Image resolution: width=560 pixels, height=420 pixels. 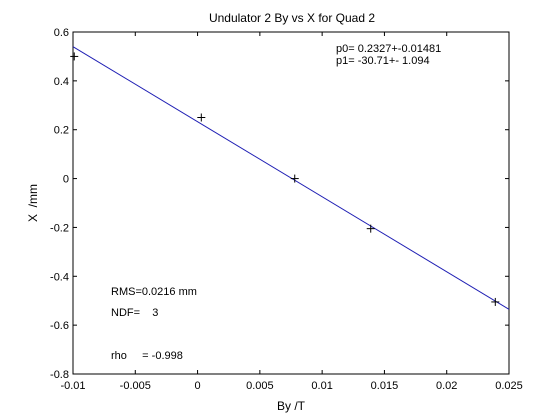 I want to click on y-tick-label: 0.6, so click(x=61, y=33).